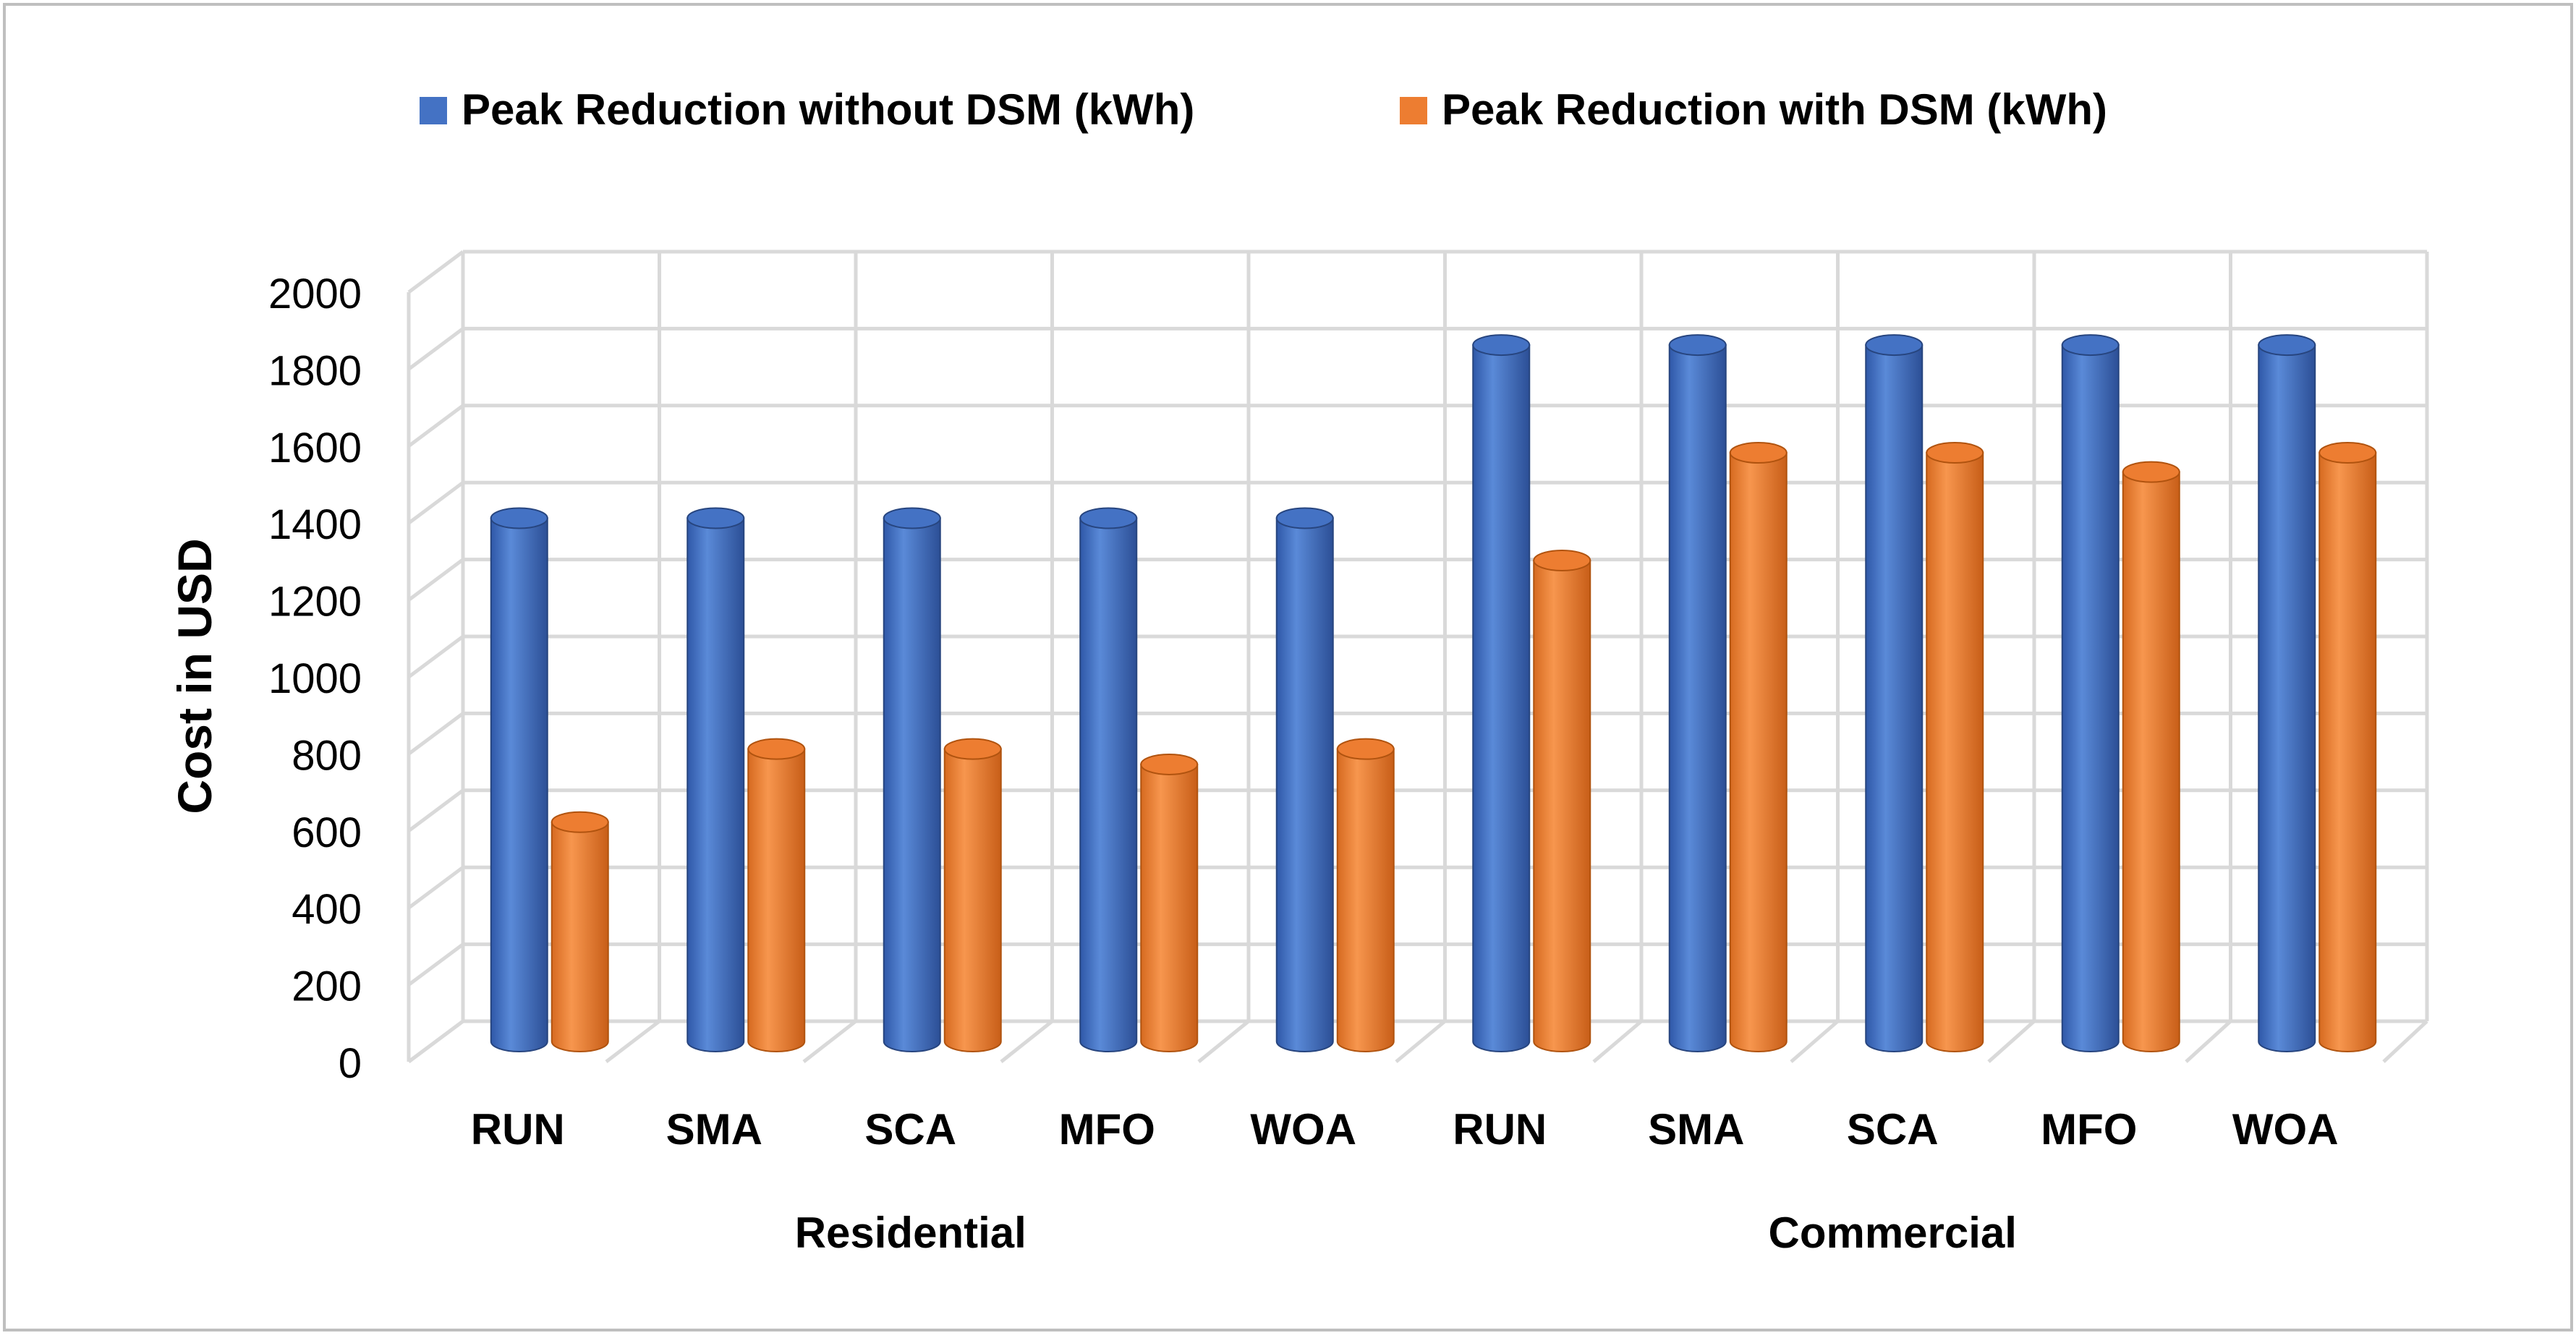 This screenshot has width=2576, height=1338. I want to click on group-label: Commercial, so click(1893, 1233).